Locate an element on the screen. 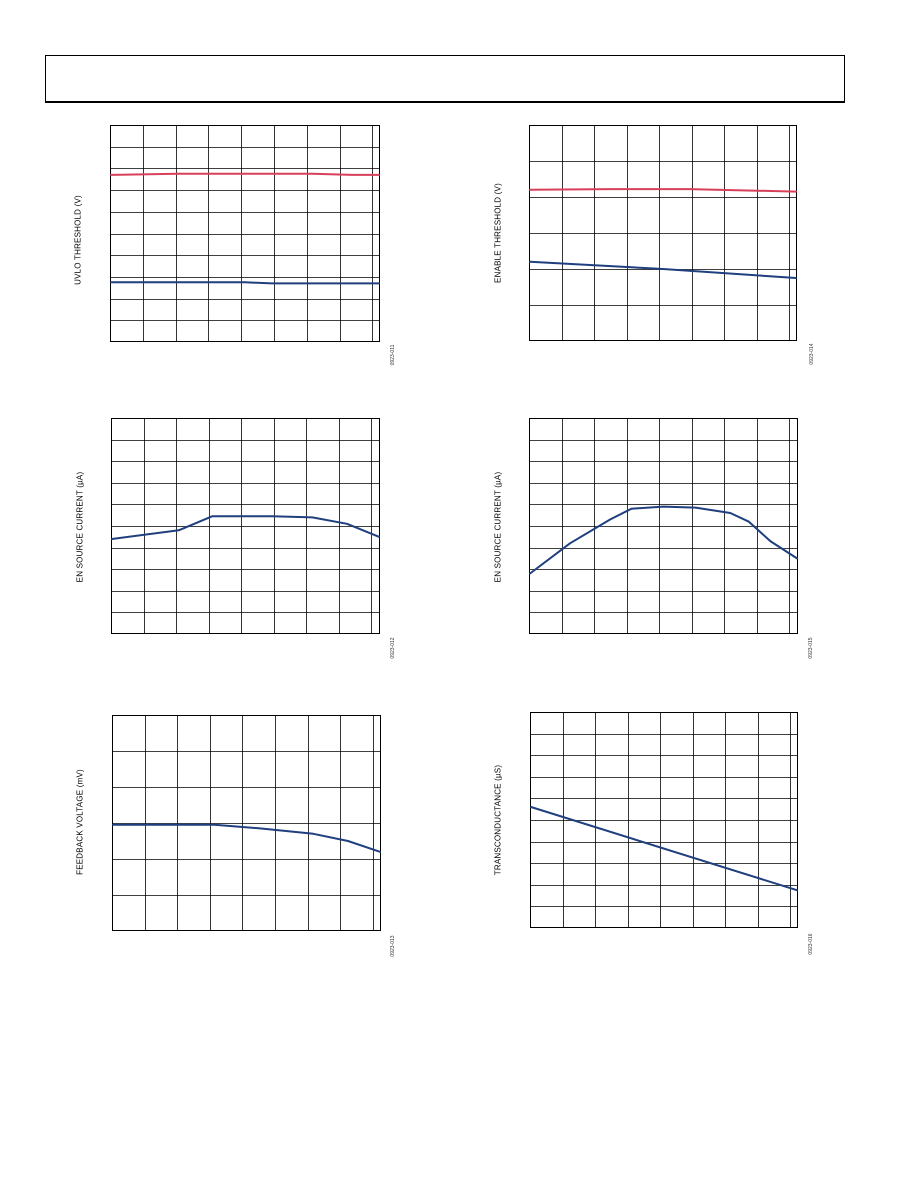 The height and width of the screenshot is (1188, 918). y-axis-label: TRANSCONDUCTANCE (µS) is located at coordinates (498, 820).